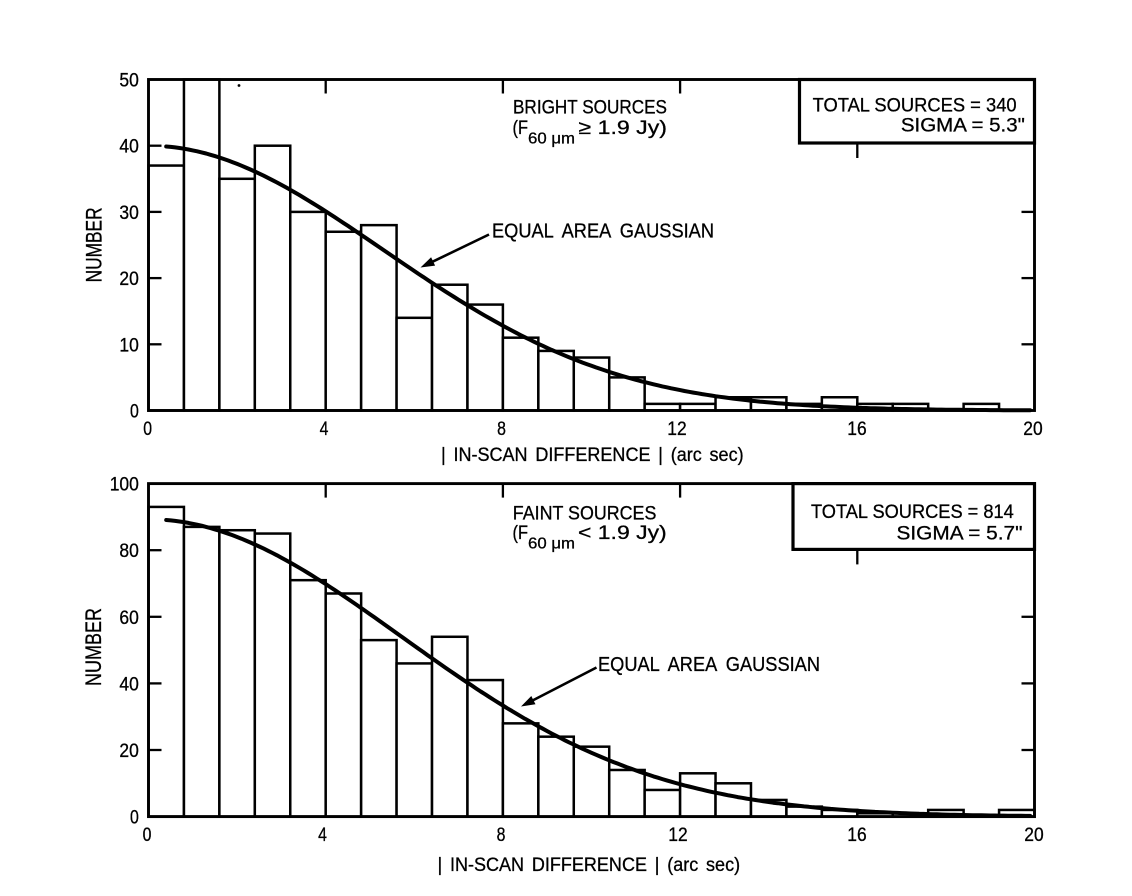 The width and height of the screenshot is (1132, 896). I want to click on svg-text: TOTAL SOURCES = 814, so click(912, 512).